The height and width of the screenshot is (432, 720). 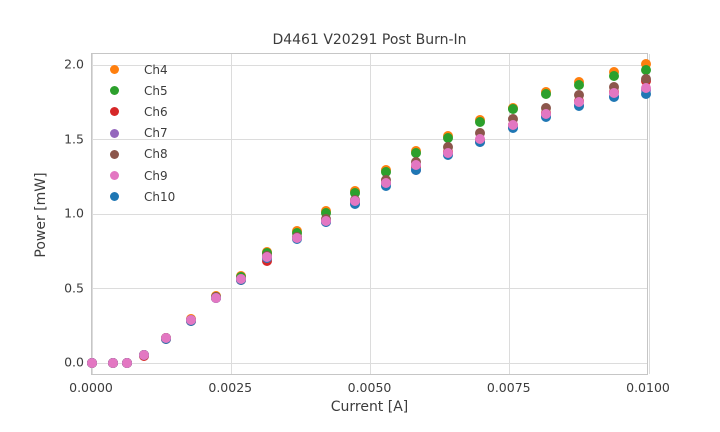 I want to click on x-tick-label: 0.0075, so click(x=508, y=387).